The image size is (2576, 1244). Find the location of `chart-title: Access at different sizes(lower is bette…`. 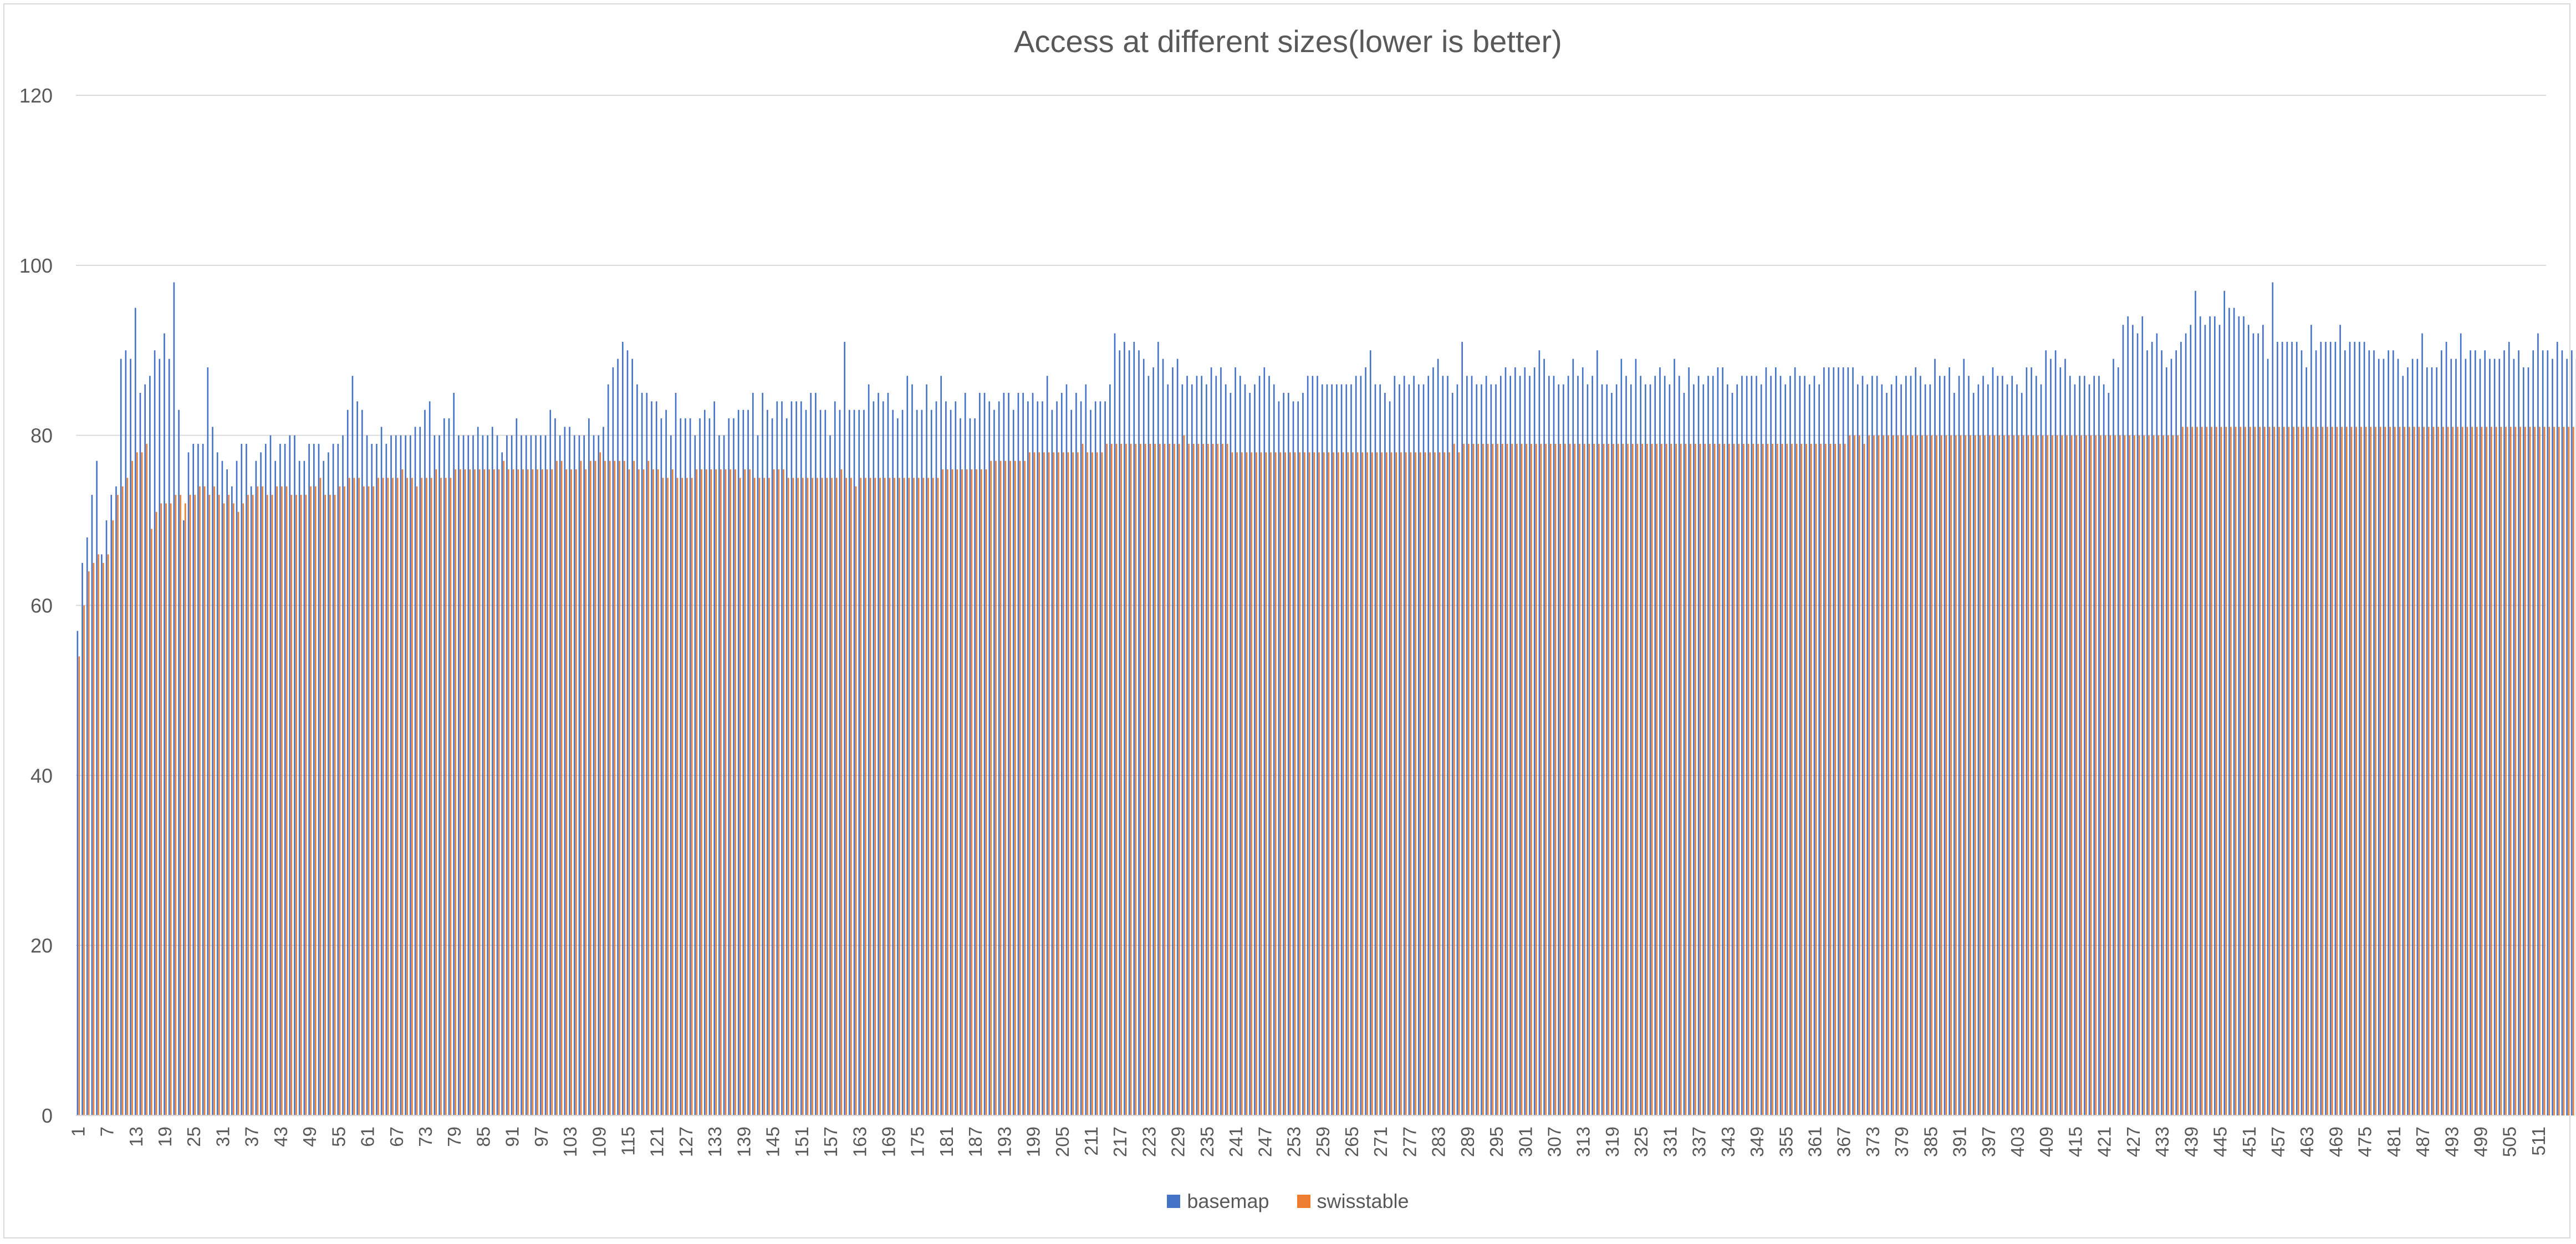

chart-title: Access at different sizes(lower is bette… is located at coordinates (1288, 41).